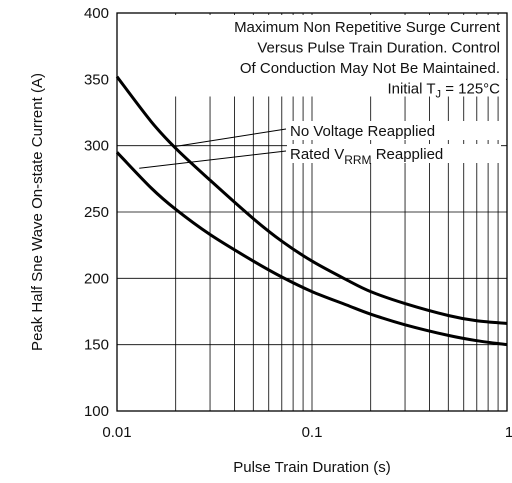 The image size is (512, 483). I want to click on y-tick-label: 150, so click(96, 345).